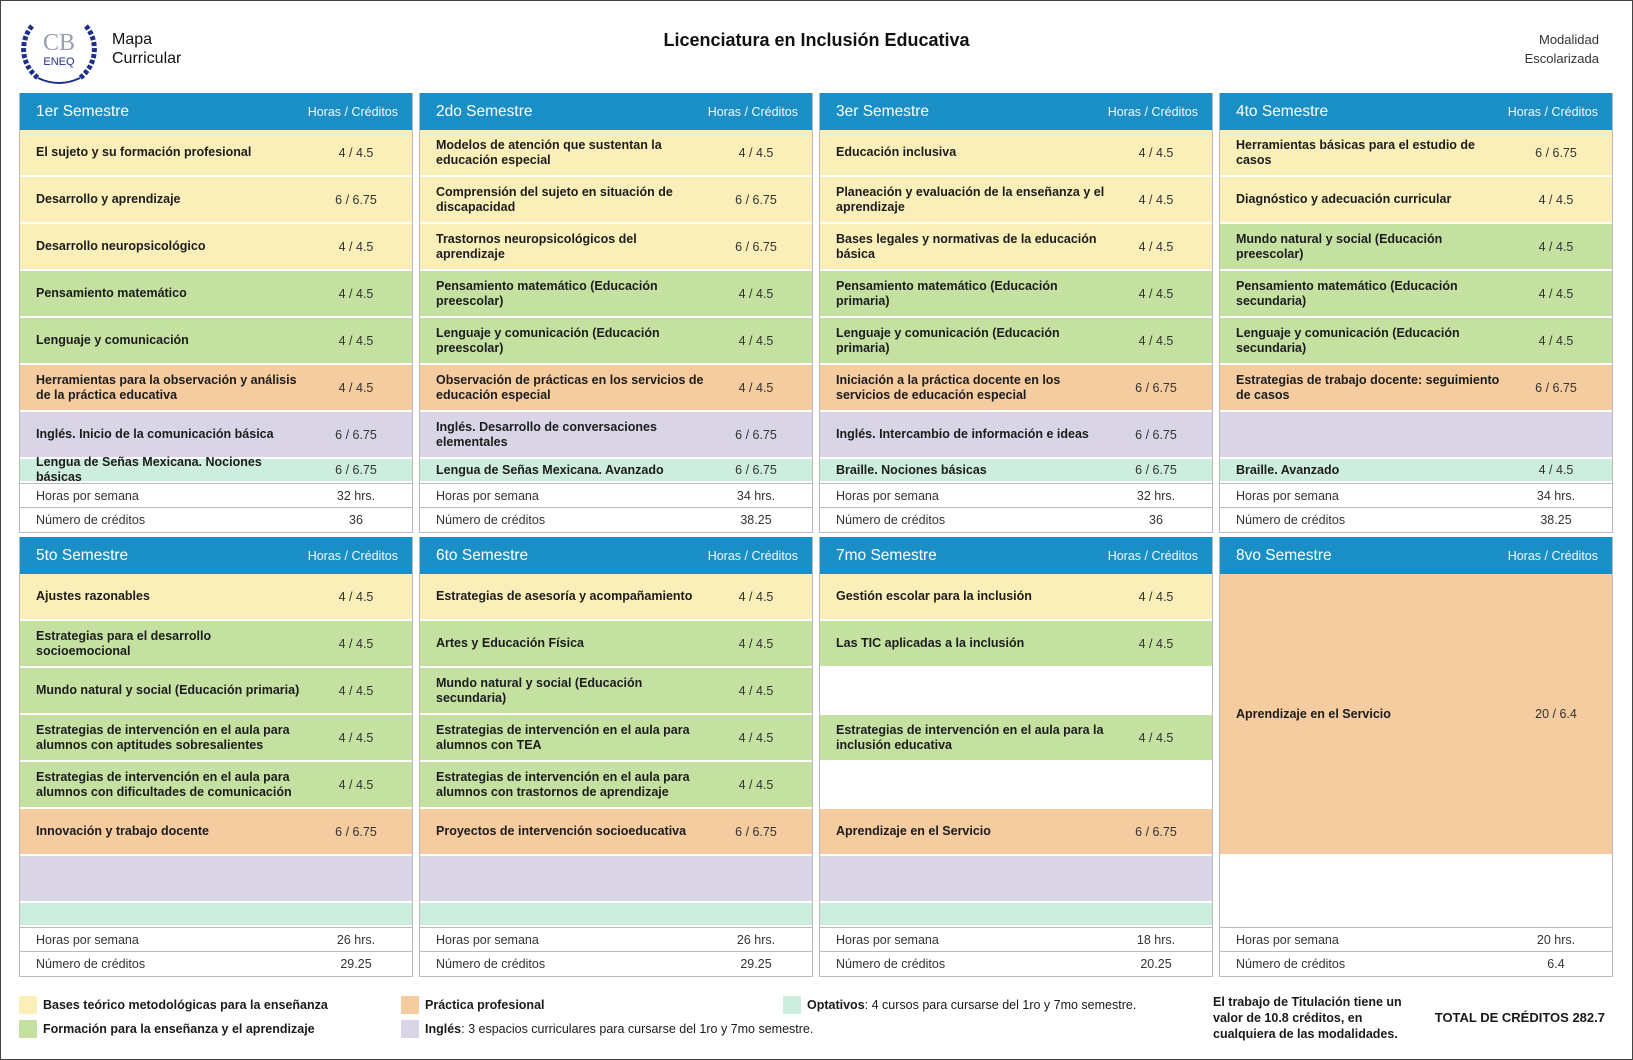  Describe the element at coordinates (886, 555) in the screenshot. I see `semester-name: 7mo Semestre` at that location.